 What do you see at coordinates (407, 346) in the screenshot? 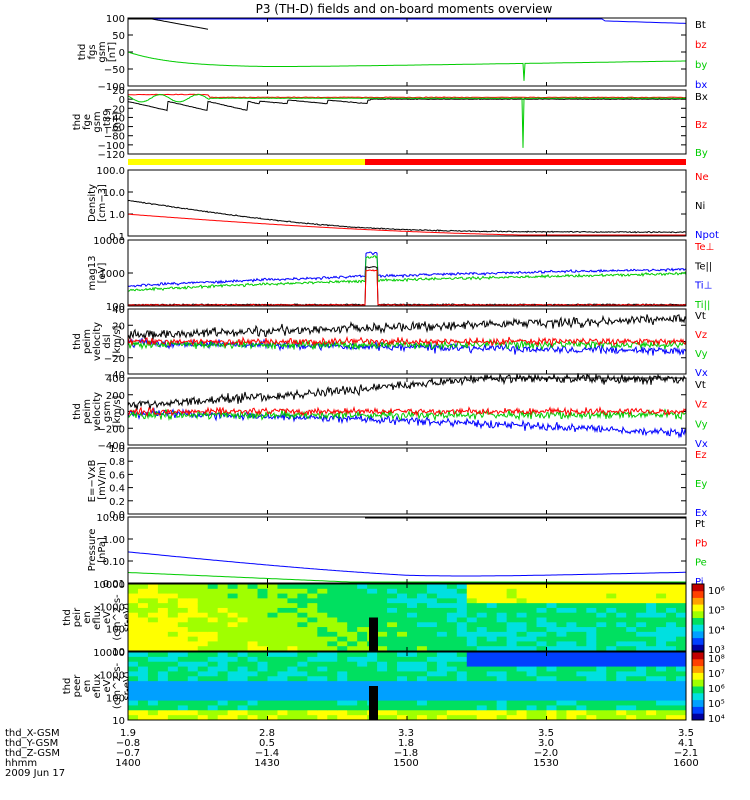
I see `vx-trace` at bounding box center [407, 346].